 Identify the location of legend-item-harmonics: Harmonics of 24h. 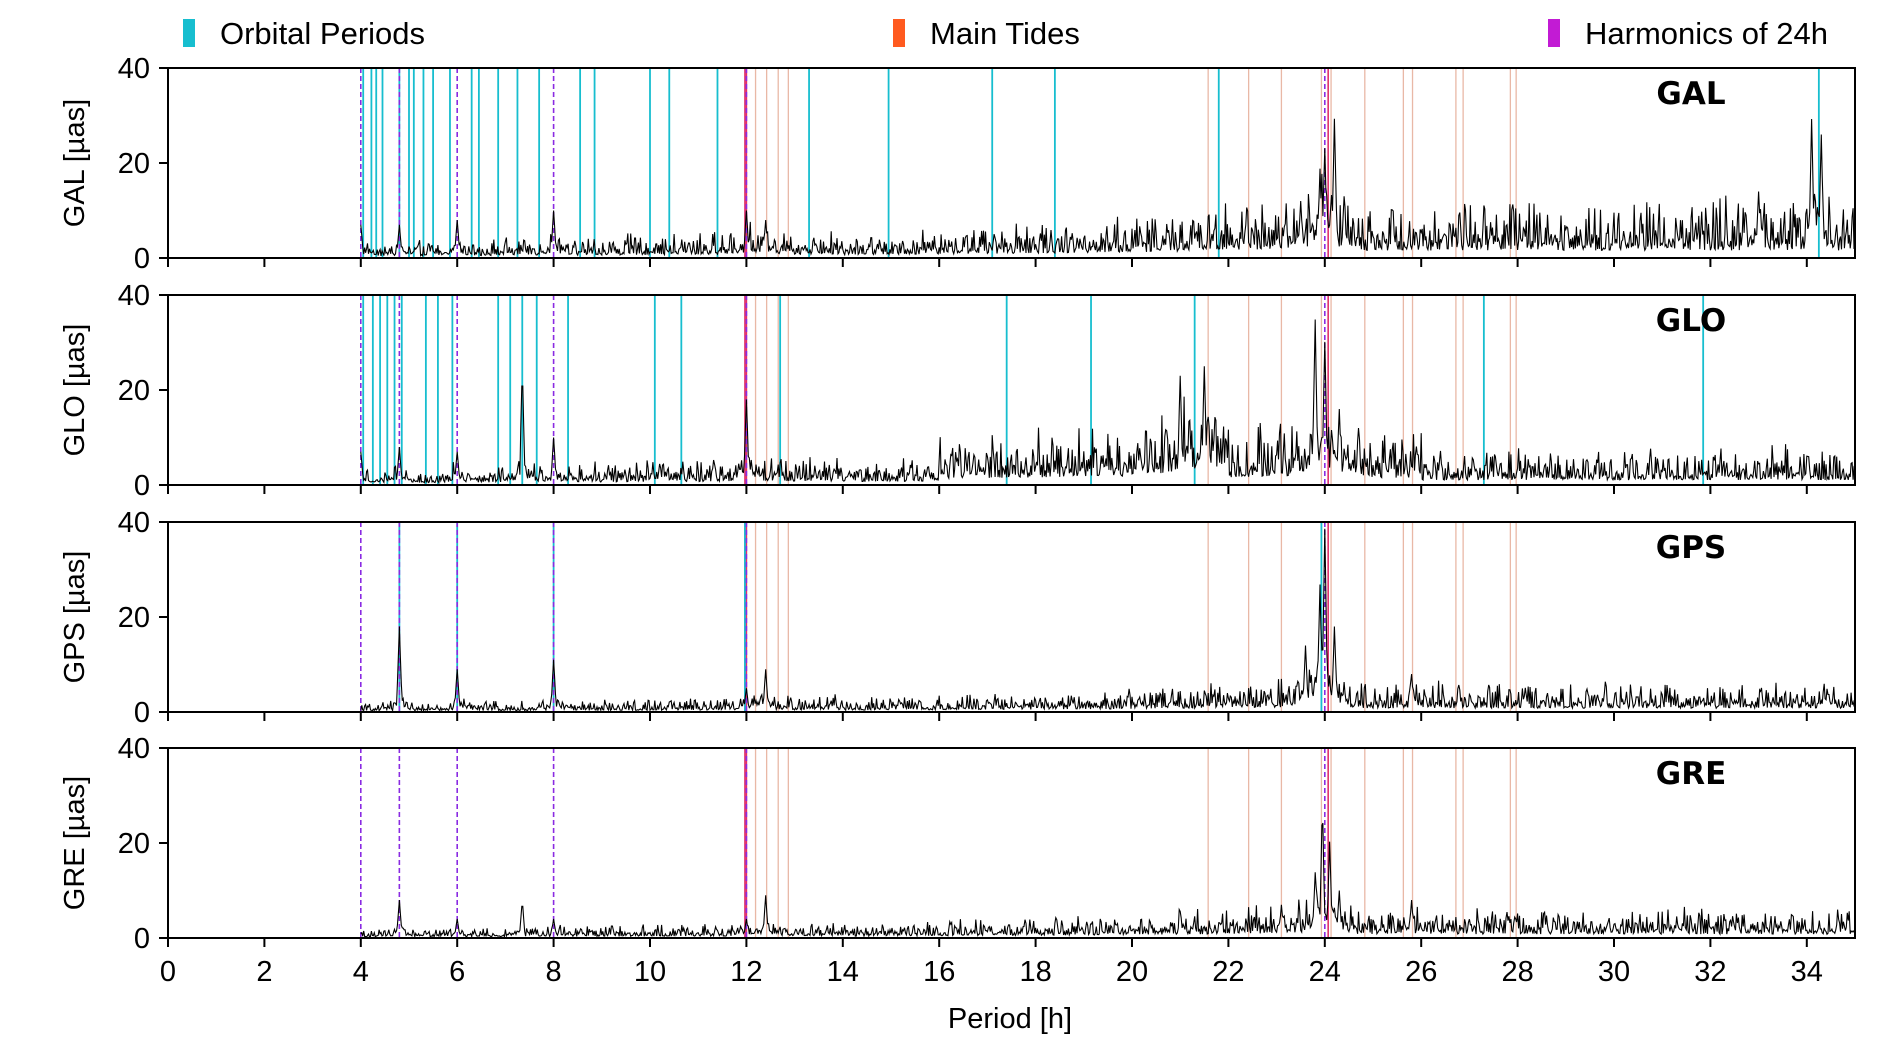
(1688, 33).